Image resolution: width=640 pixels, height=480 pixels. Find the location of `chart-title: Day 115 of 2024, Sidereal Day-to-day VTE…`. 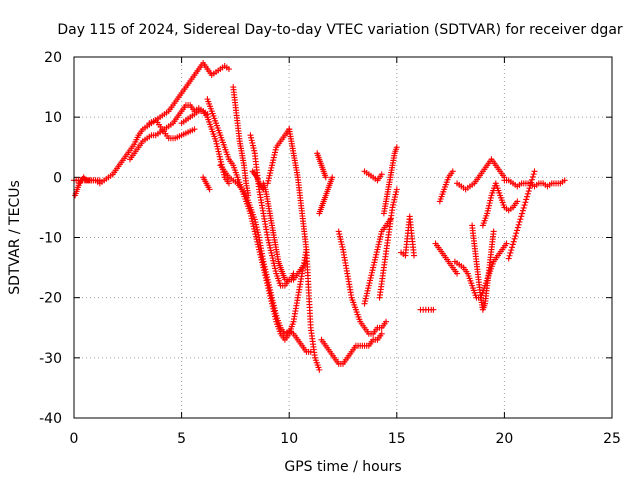

chart-title: Day 115 of 2024, Sidereal Day-to-day VTE… is located at coordinates (340, 30).